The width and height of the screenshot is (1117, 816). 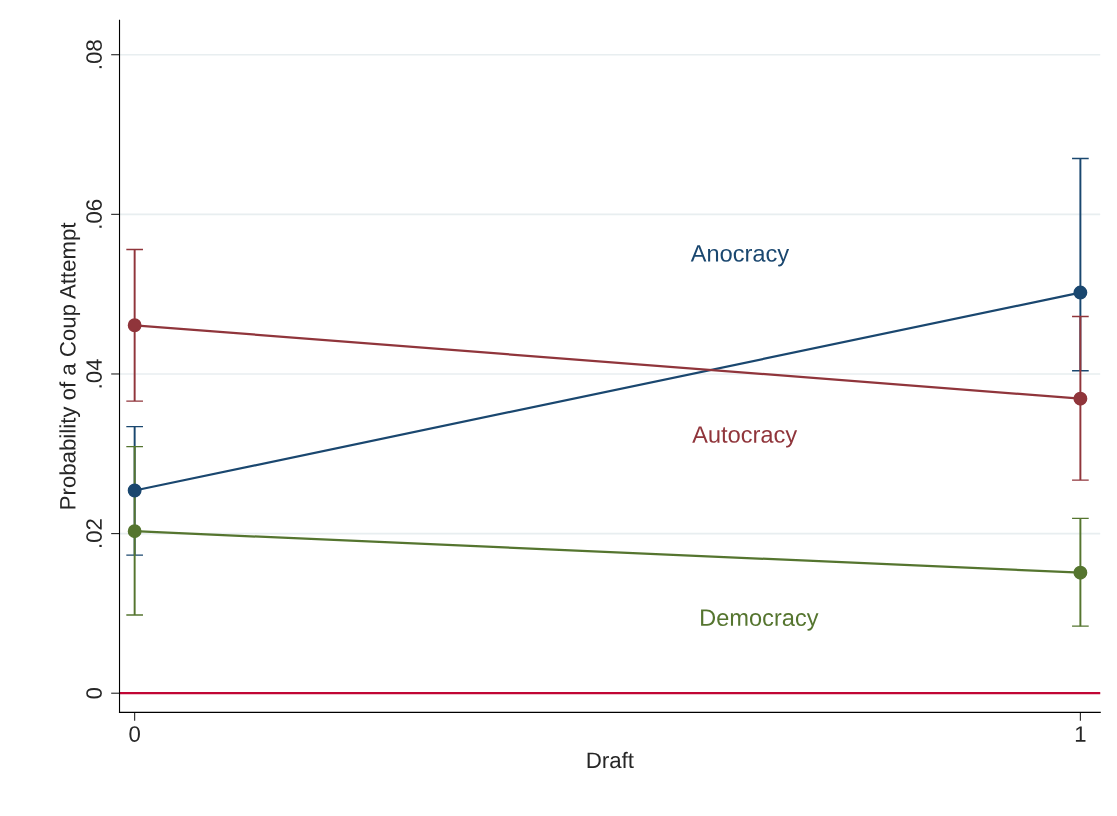 What do you see at coordinates (70, 365) in the screenshot?
I see `y-axis-title: Probability of a Coup Attempt` at bounding box center [70, 365].